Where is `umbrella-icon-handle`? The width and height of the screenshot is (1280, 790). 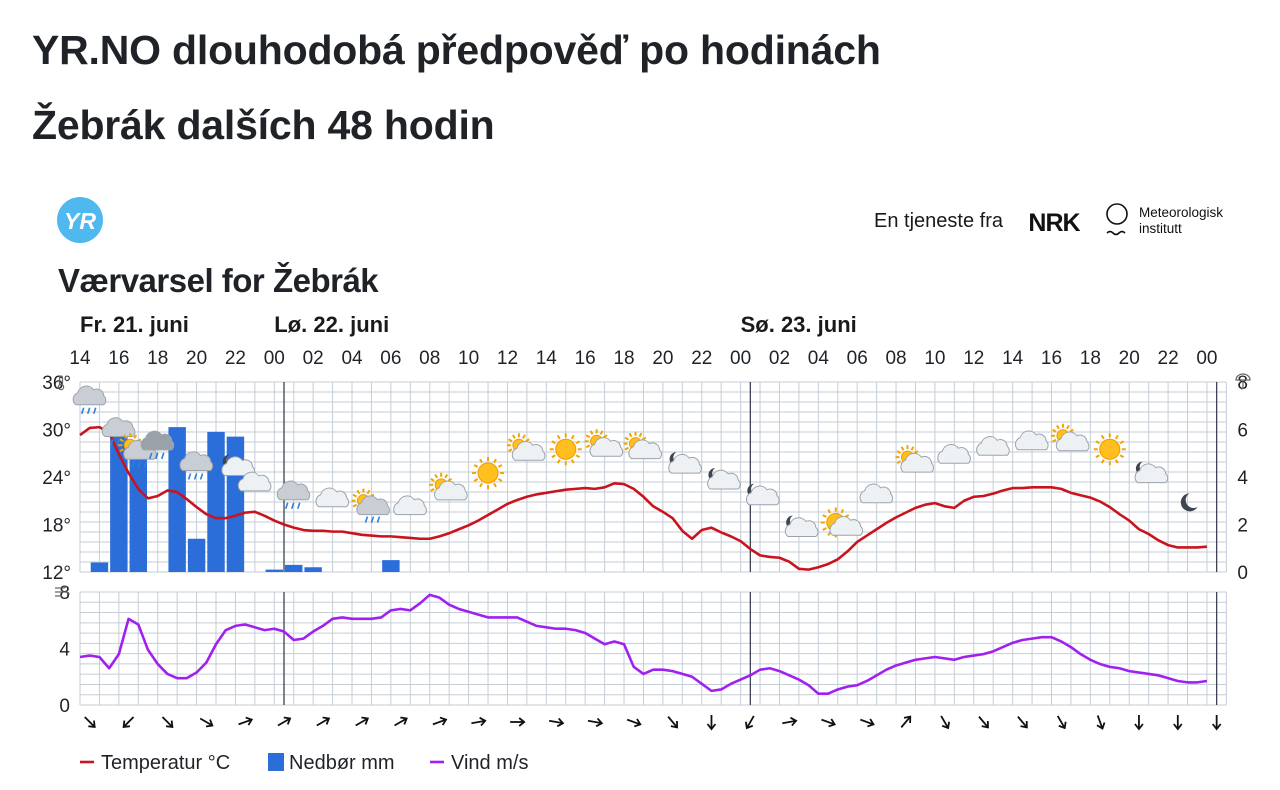
umbrella-icon-handle is located at coordinates (1242, 385).